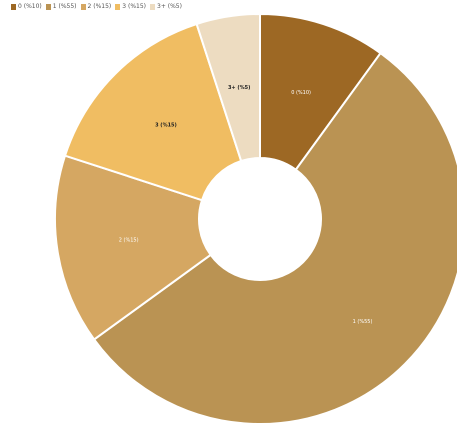 The height and width of the screenshot is (427, 457). What do you see at coordinates (30, 6) in the screenshot?
I see `legend-label: 0 (%10)` at bounding box center [30, 6].